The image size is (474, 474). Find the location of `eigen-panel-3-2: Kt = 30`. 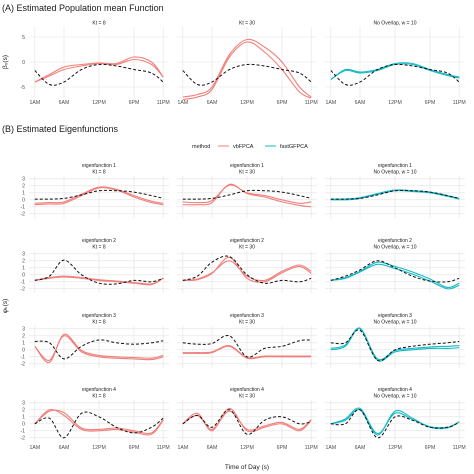

eigen-panel-3-2: Kt = 30 is located at coordinates (247, 344).